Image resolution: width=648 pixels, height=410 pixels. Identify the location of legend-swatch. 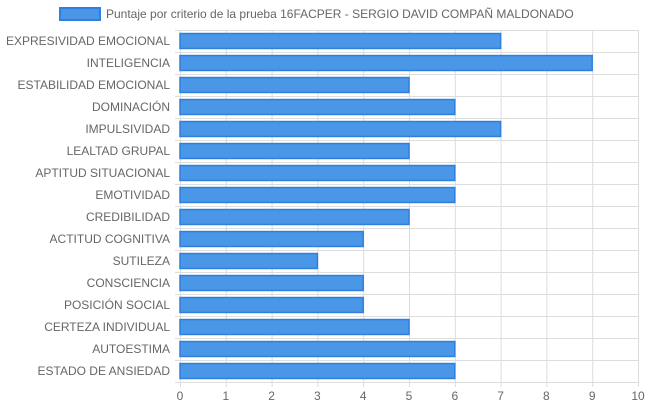
(80, 14).